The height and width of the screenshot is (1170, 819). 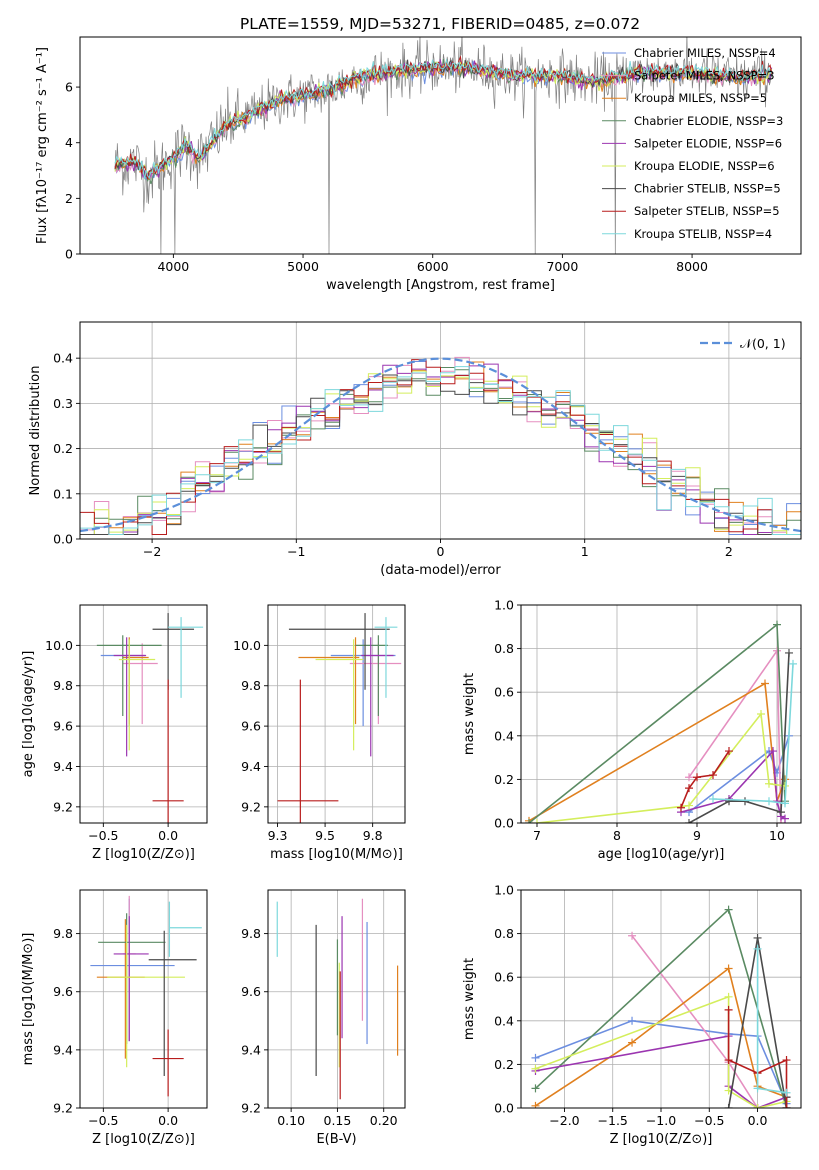 What do you see at coordinates (703, 234) in the screenshot?
I see `legend-entry: Kroupa STELIB, NSSP=4` at bounding box center [703, 234].